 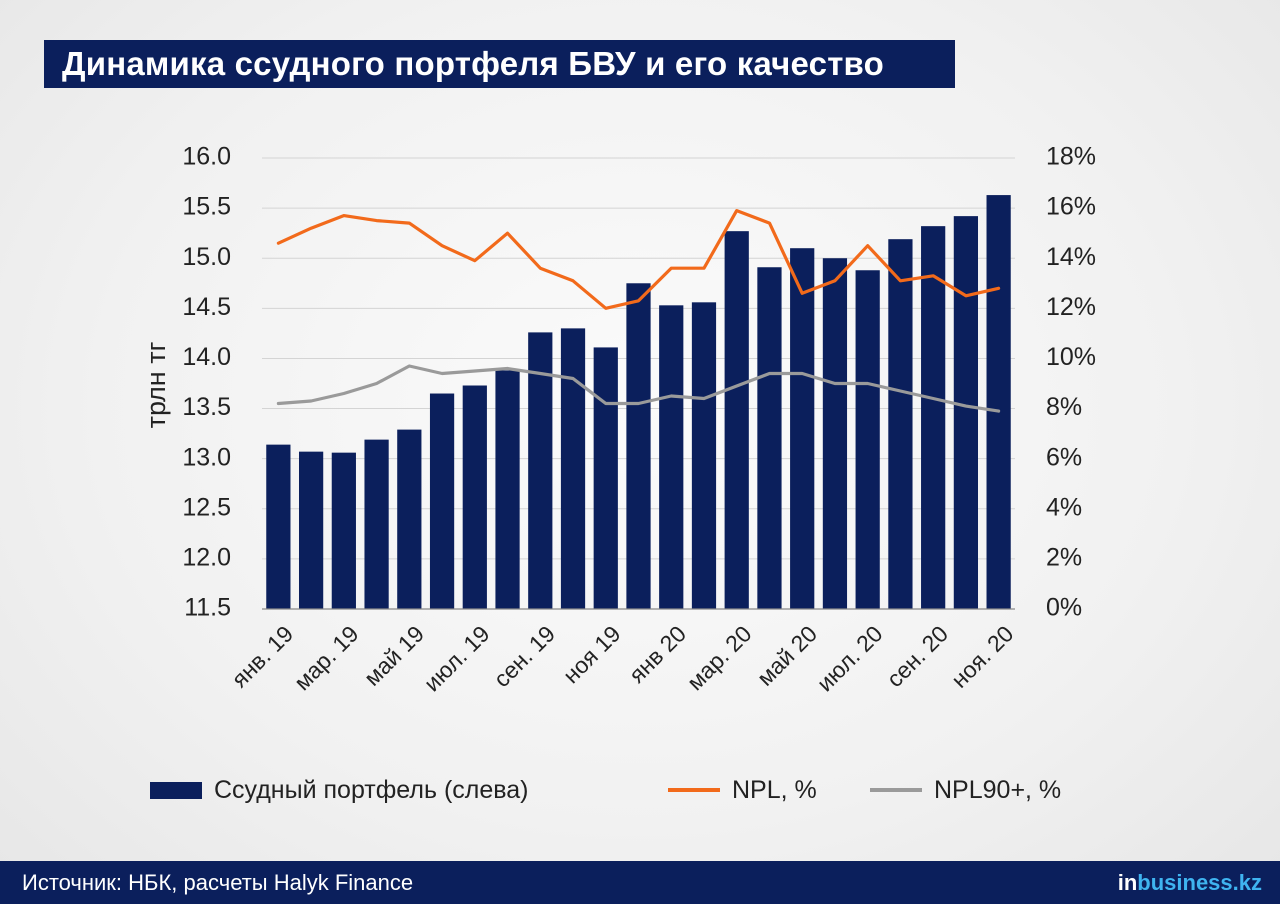 I want to click on source-note: Источник: НБК, расчеты Halyk Finance, so click(x=218, y=882).